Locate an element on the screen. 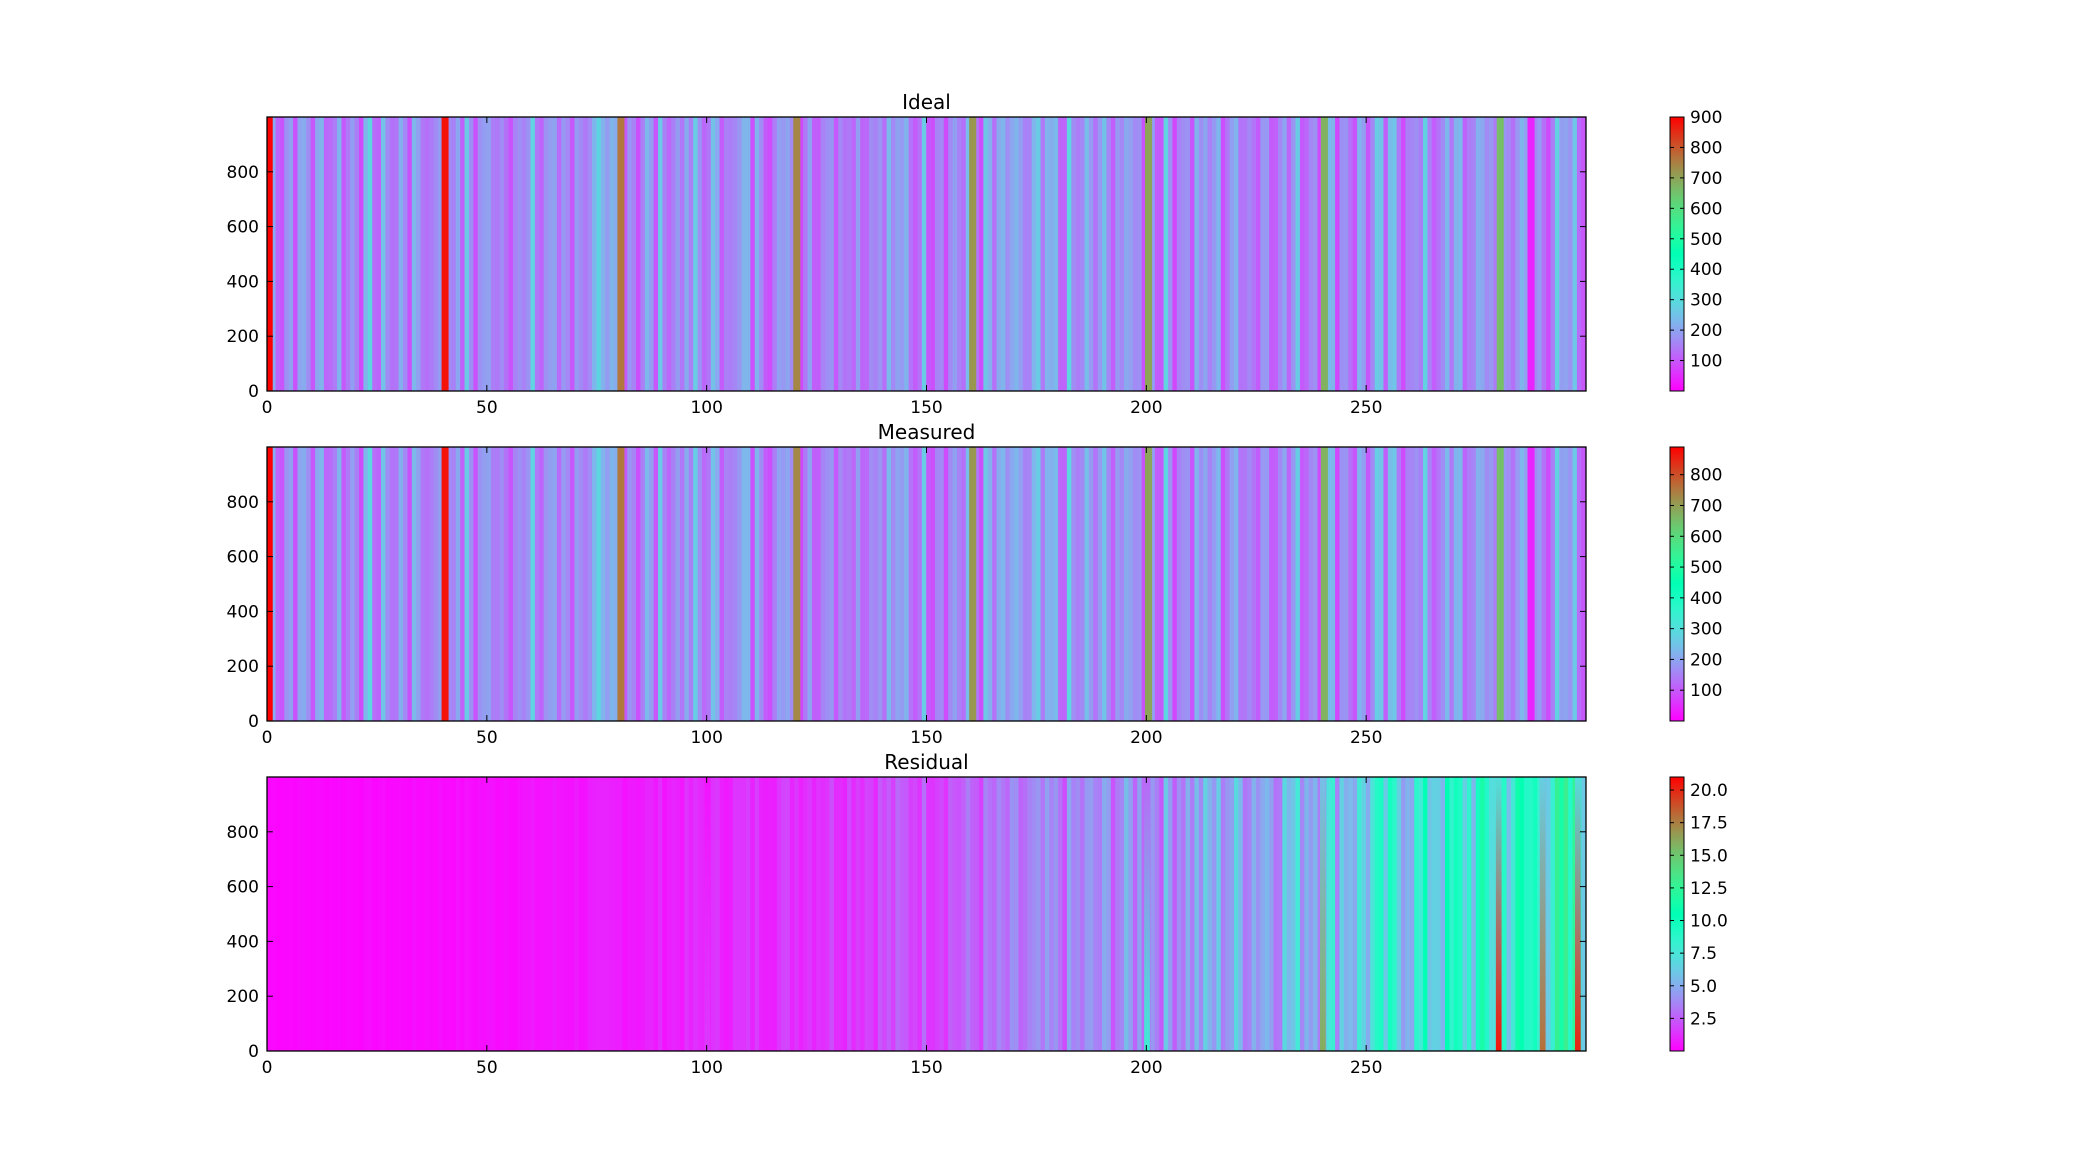 Image resolution: width=2100 pixels, height=1153 pixels. heatmap-image is located at coordinates (926, 914).